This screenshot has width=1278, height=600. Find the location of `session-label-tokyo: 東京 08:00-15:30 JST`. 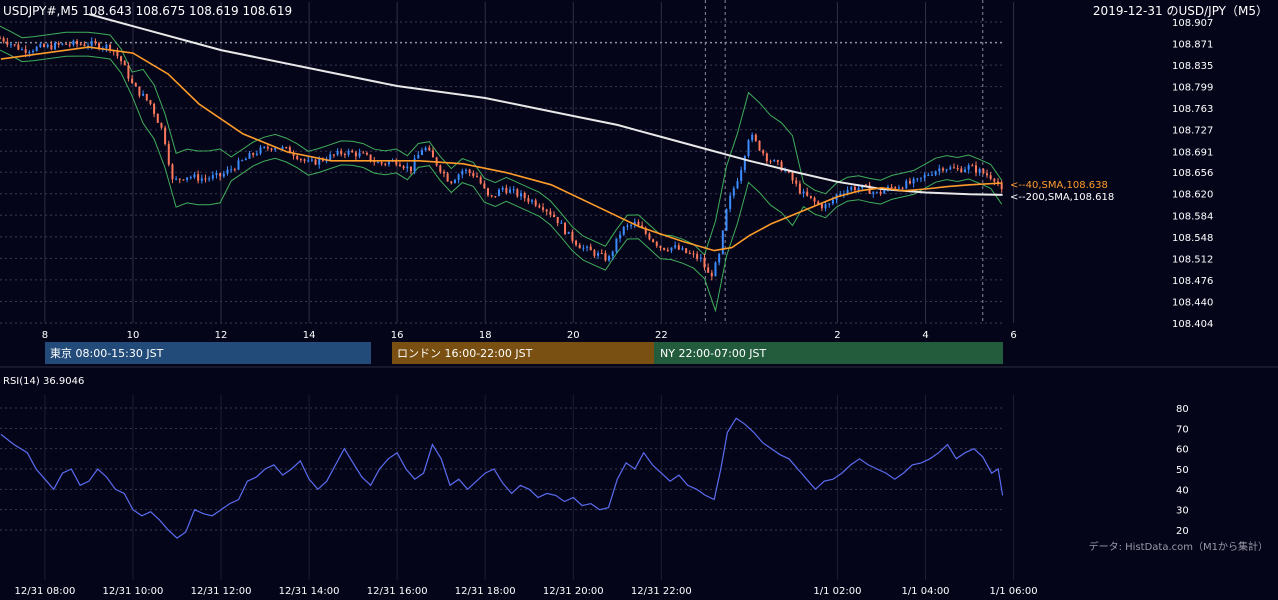

session-label-tokyo: 東京 08:00-15:30 JST is located at coordinates (107, 353).